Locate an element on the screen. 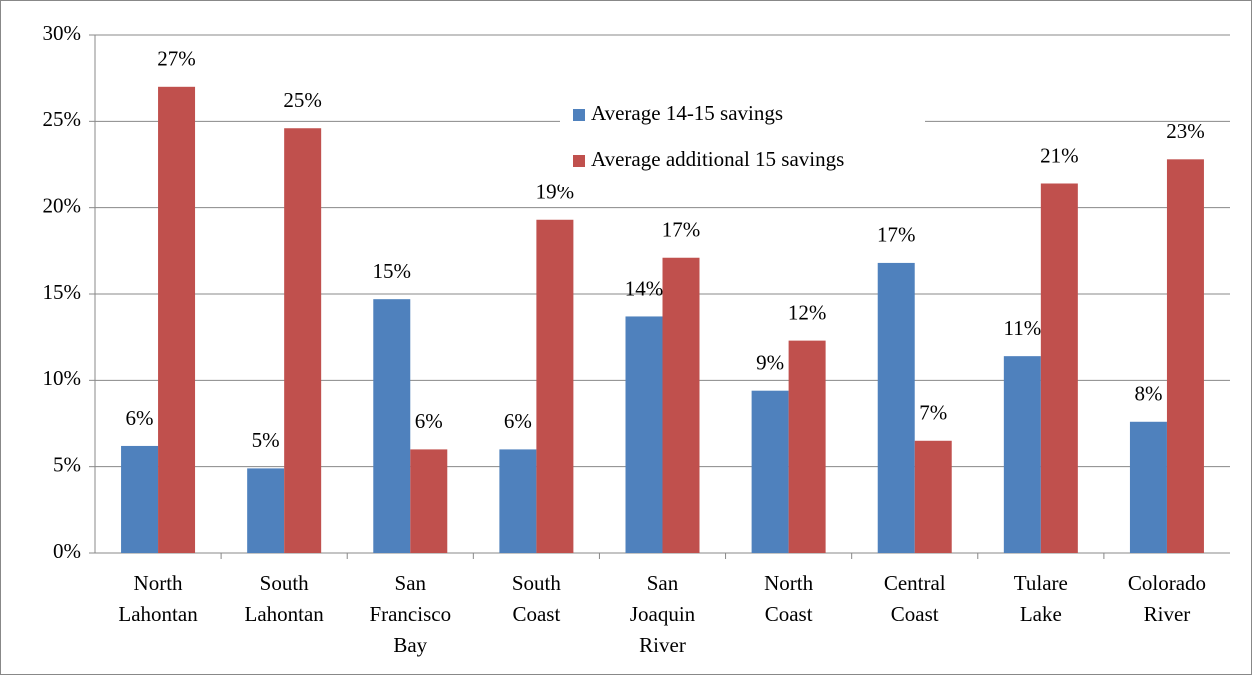  value-label: 23% is located at coordinates (1185, 131).